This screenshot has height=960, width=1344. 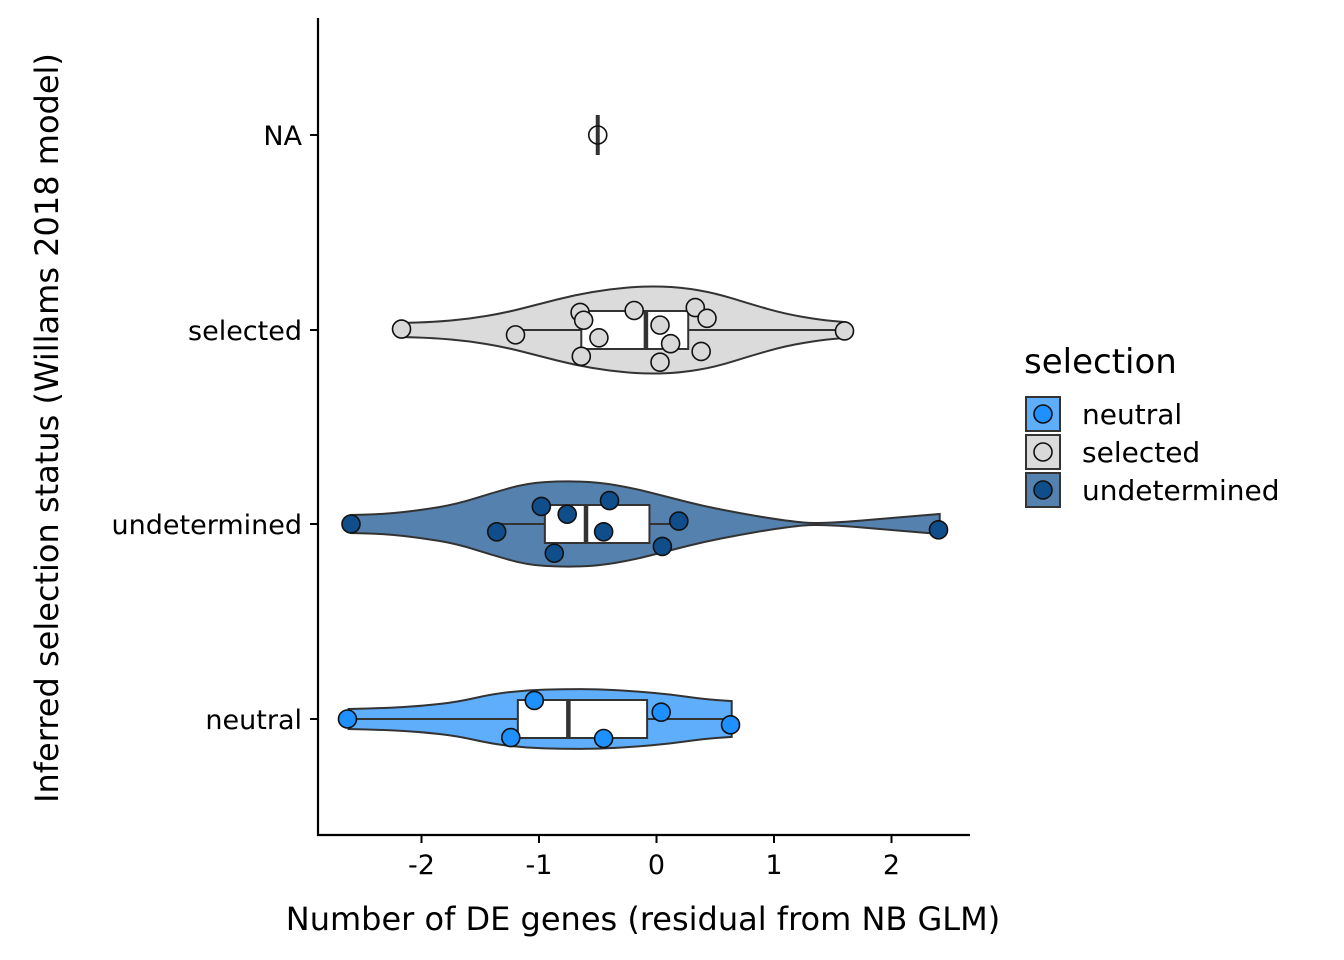 What do you see at coordinates (773, 865) in the screenshot?
I see `x-tick-label-3: 1` at bounding box center [773, 865].